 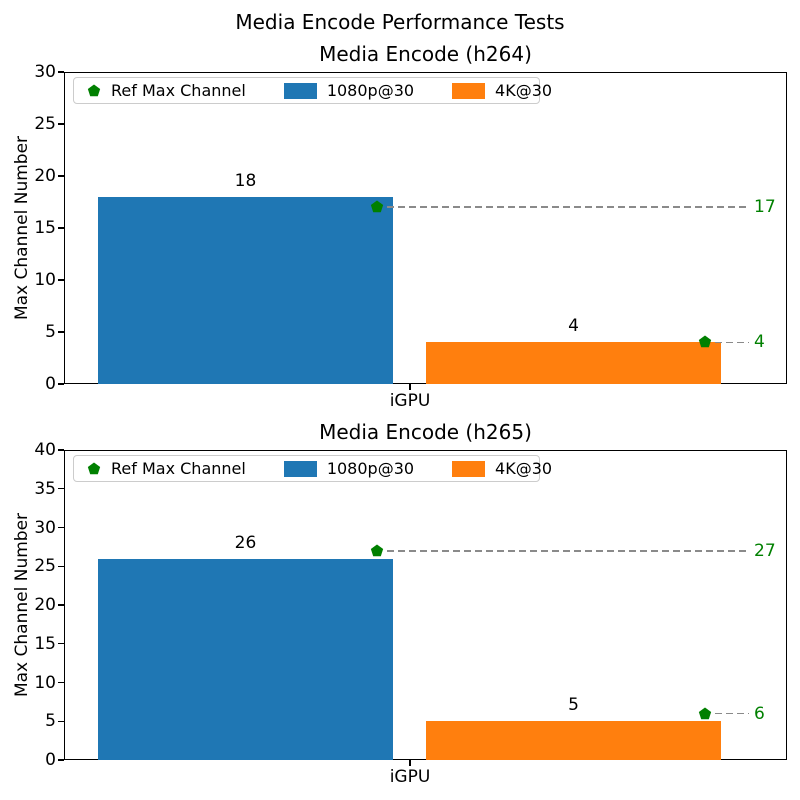 I want to click on ref-value-label: 27, so click(x=765, y=550).